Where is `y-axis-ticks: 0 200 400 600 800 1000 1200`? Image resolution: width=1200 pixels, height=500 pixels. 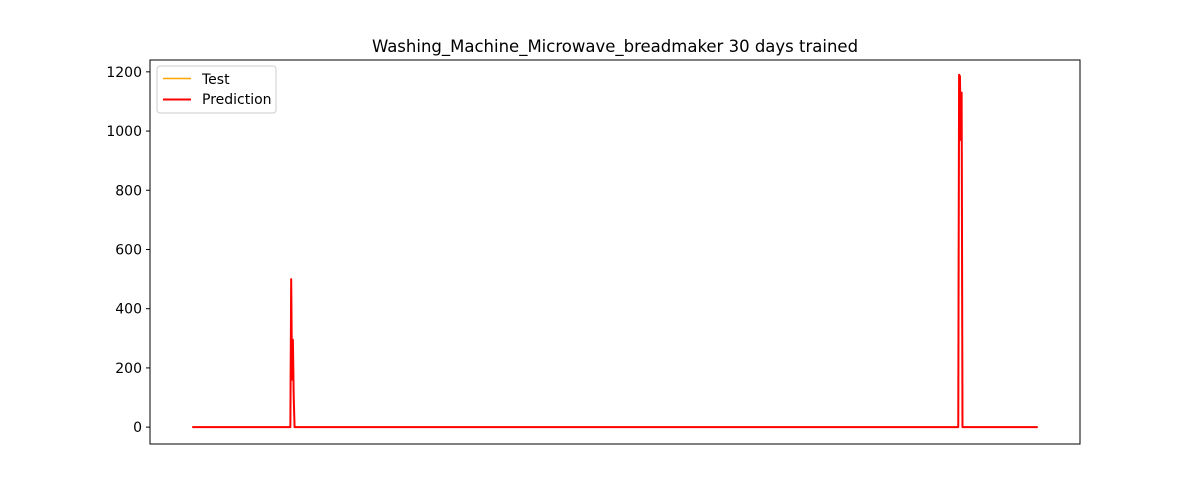
y-axis-ticks: 0 200 400 600 800 1000 1200 is located at coordinates (128, 250).